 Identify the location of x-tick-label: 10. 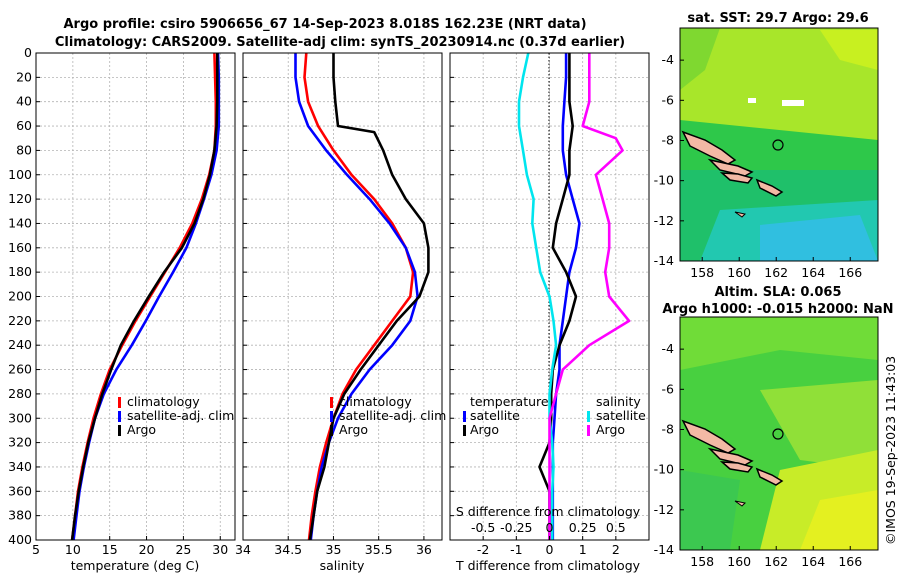
(73, 549).